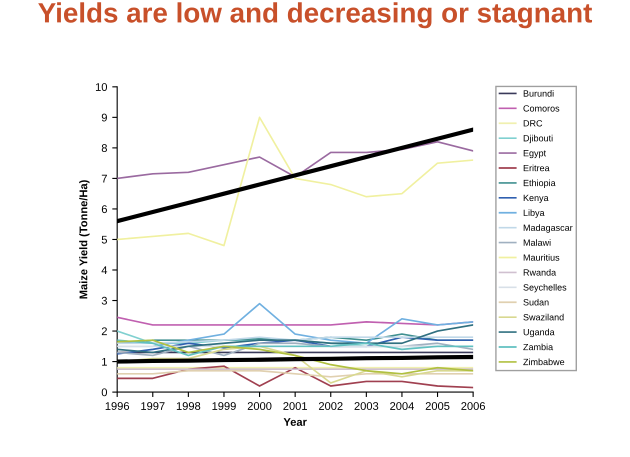 Image resolution: width=630 pixels, height=457 pixels. Describe the element at coordinates (105, 270) in the screenshot. I see `y-tick-label: 4` at that location.